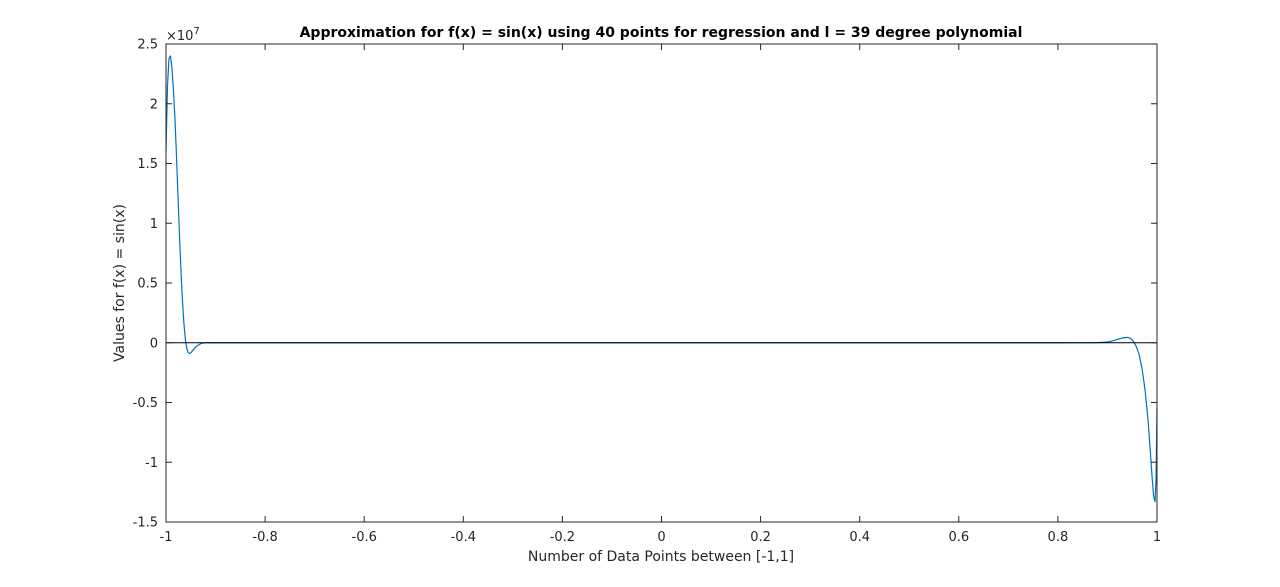 The image size is (1280, 587). Describe the element at coordinates (145, 403) in the screenshot. I see `y-tick-label: -0.5` at that location.